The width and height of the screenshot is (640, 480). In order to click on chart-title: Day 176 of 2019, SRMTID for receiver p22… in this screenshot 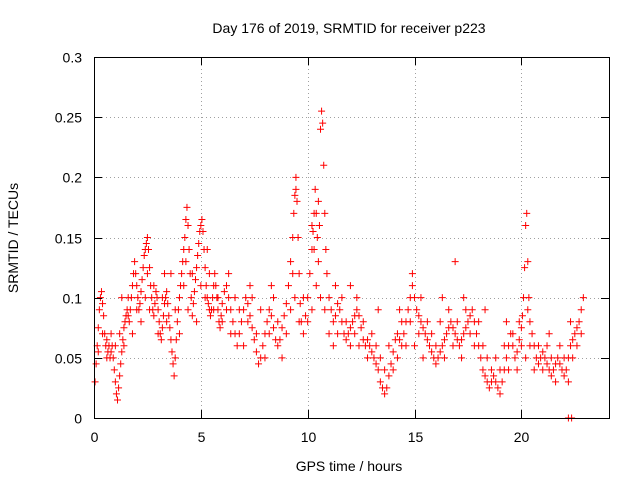, I will do `click(348, 28)`.